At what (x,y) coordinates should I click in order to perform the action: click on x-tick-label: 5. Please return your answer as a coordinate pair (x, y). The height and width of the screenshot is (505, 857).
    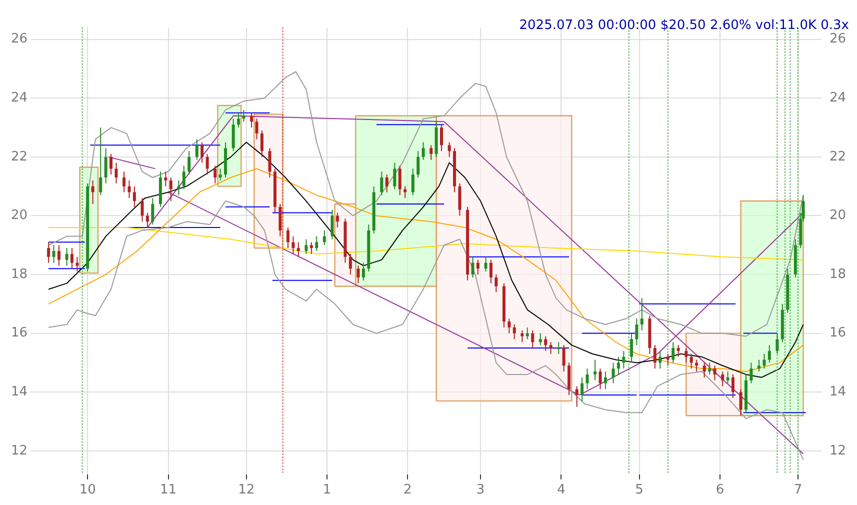
    Looking at the image, I should click on (639, 490).